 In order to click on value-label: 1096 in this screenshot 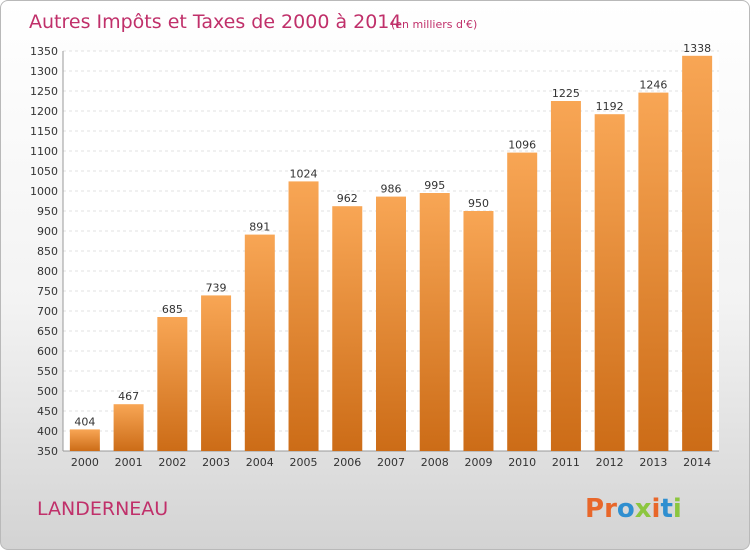, I will do `click(522, 145)`.